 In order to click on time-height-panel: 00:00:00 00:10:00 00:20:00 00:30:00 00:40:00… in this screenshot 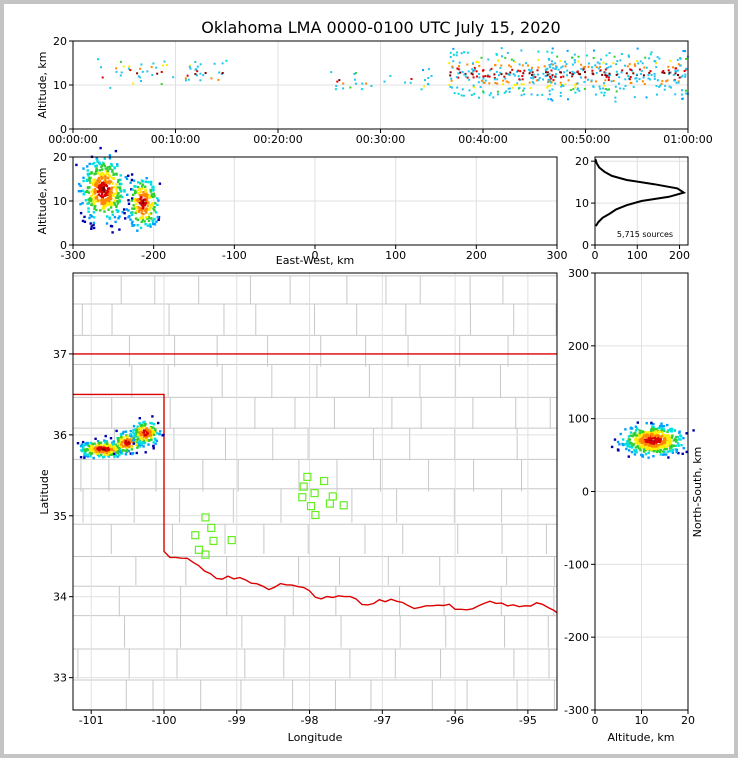, I will do `click(374, 90)`.